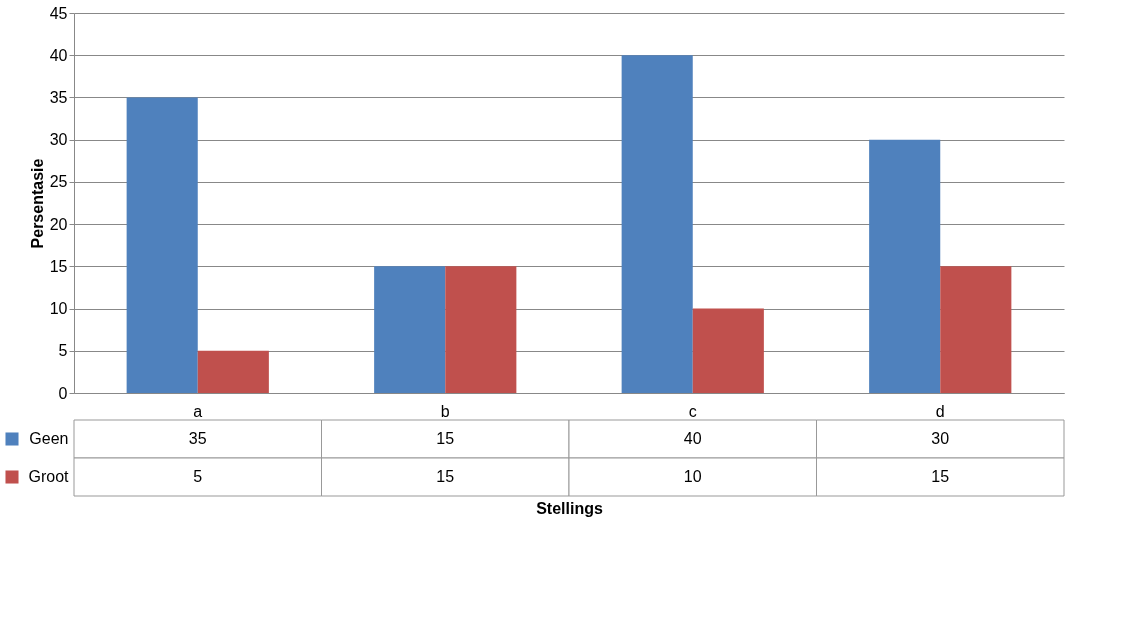 Image resolution: width=1127 pixels, height=627 pixels. I want to click on y-tick-label: 10, so click(58, 309).